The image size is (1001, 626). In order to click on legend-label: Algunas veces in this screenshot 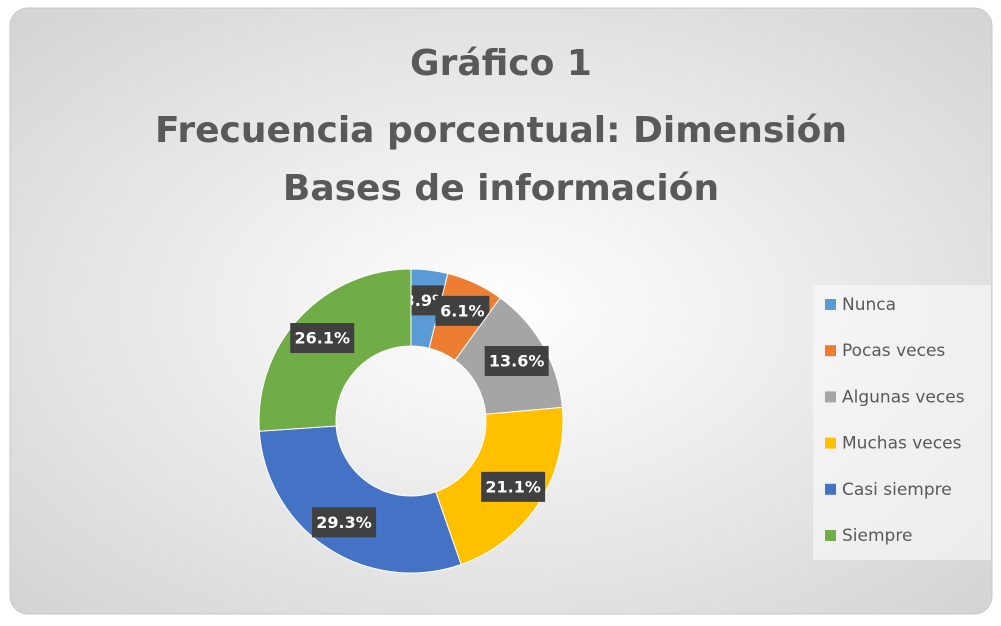, I will do `click(903, 397)`.